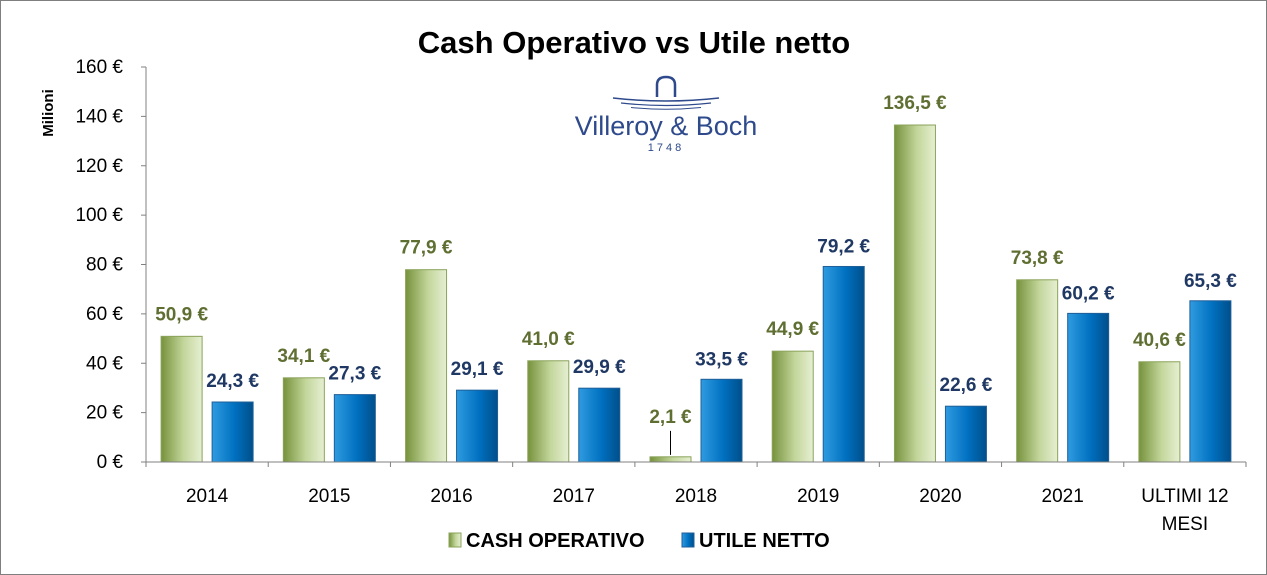 This screenshot has height=575, width=1267. Describe the element at coordinates (451, 496) in the screenshot. I see `x-tick-label: 2016` at that location.